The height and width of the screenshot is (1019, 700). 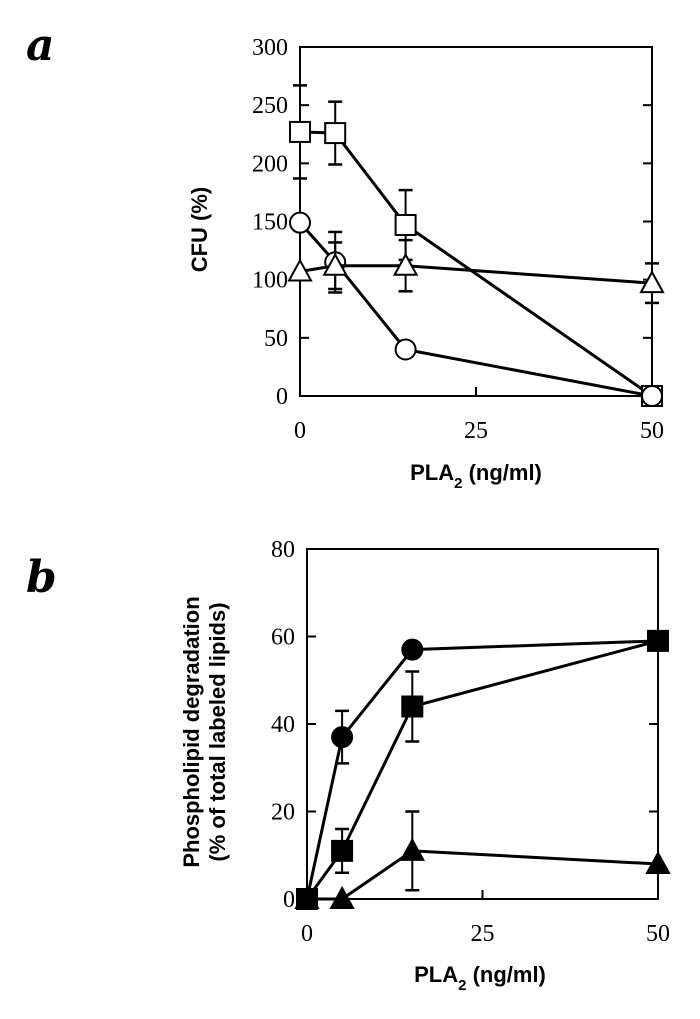 What do you see at coordinates (191, 731) in the screenshot?
I see `y-axis-label: Phospholipid degradation` at bounding box center [191, 731].